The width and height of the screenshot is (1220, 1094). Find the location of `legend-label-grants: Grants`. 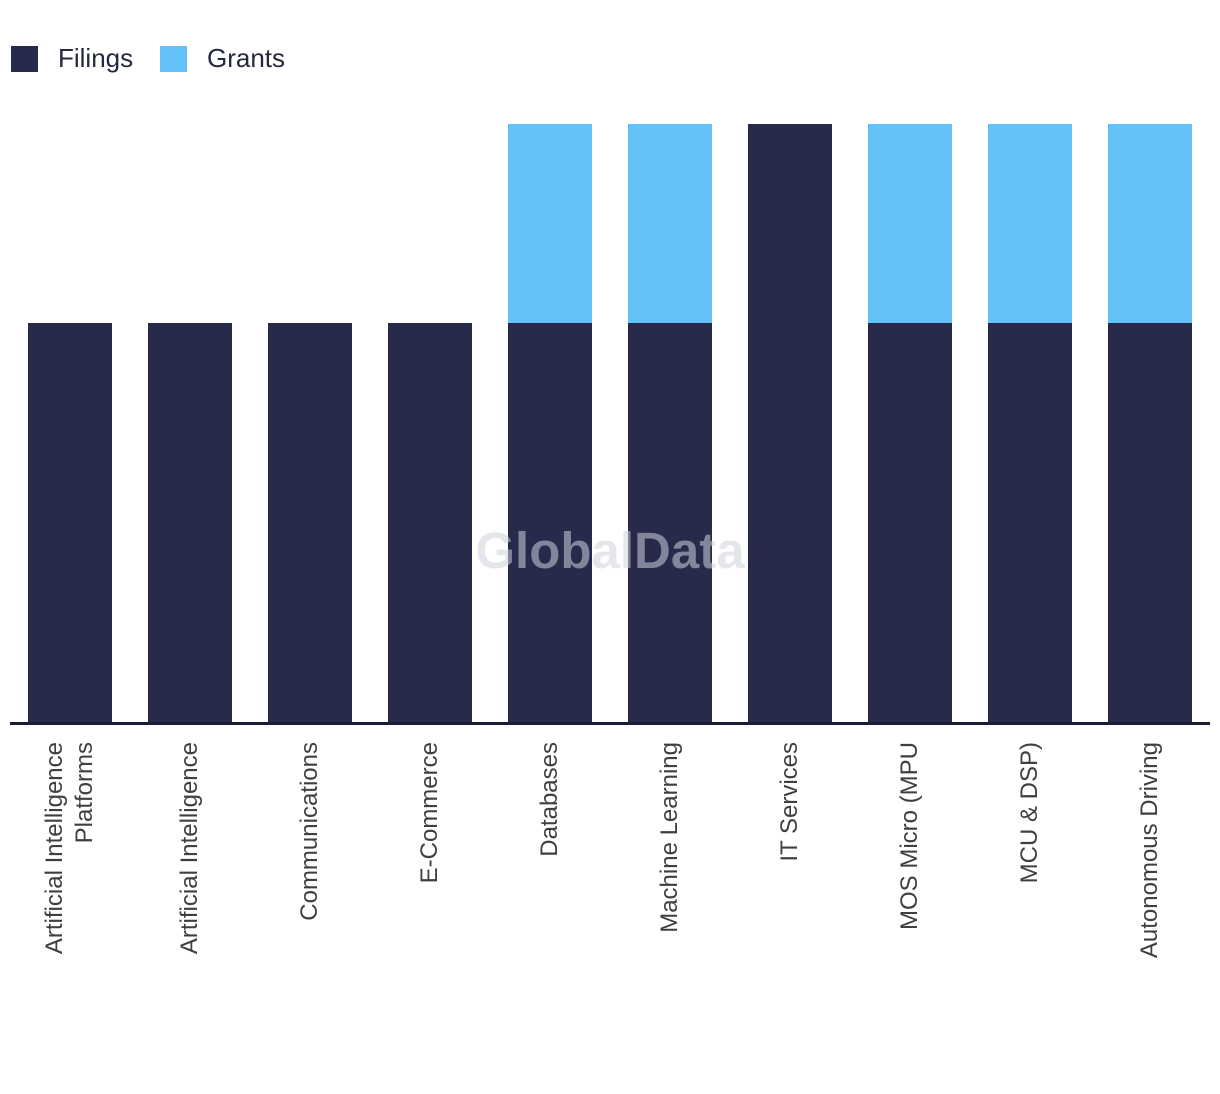

legend-label-grants: Grants is located at coordinates (246, 58).